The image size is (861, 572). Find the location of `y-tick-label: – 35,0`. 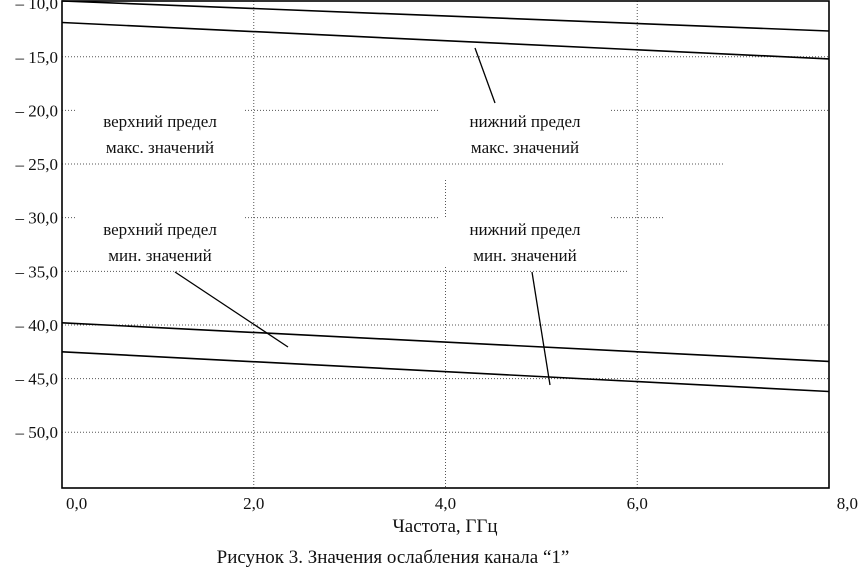

y-tick-label: – 35,0 is located at coordinates (37, 271).